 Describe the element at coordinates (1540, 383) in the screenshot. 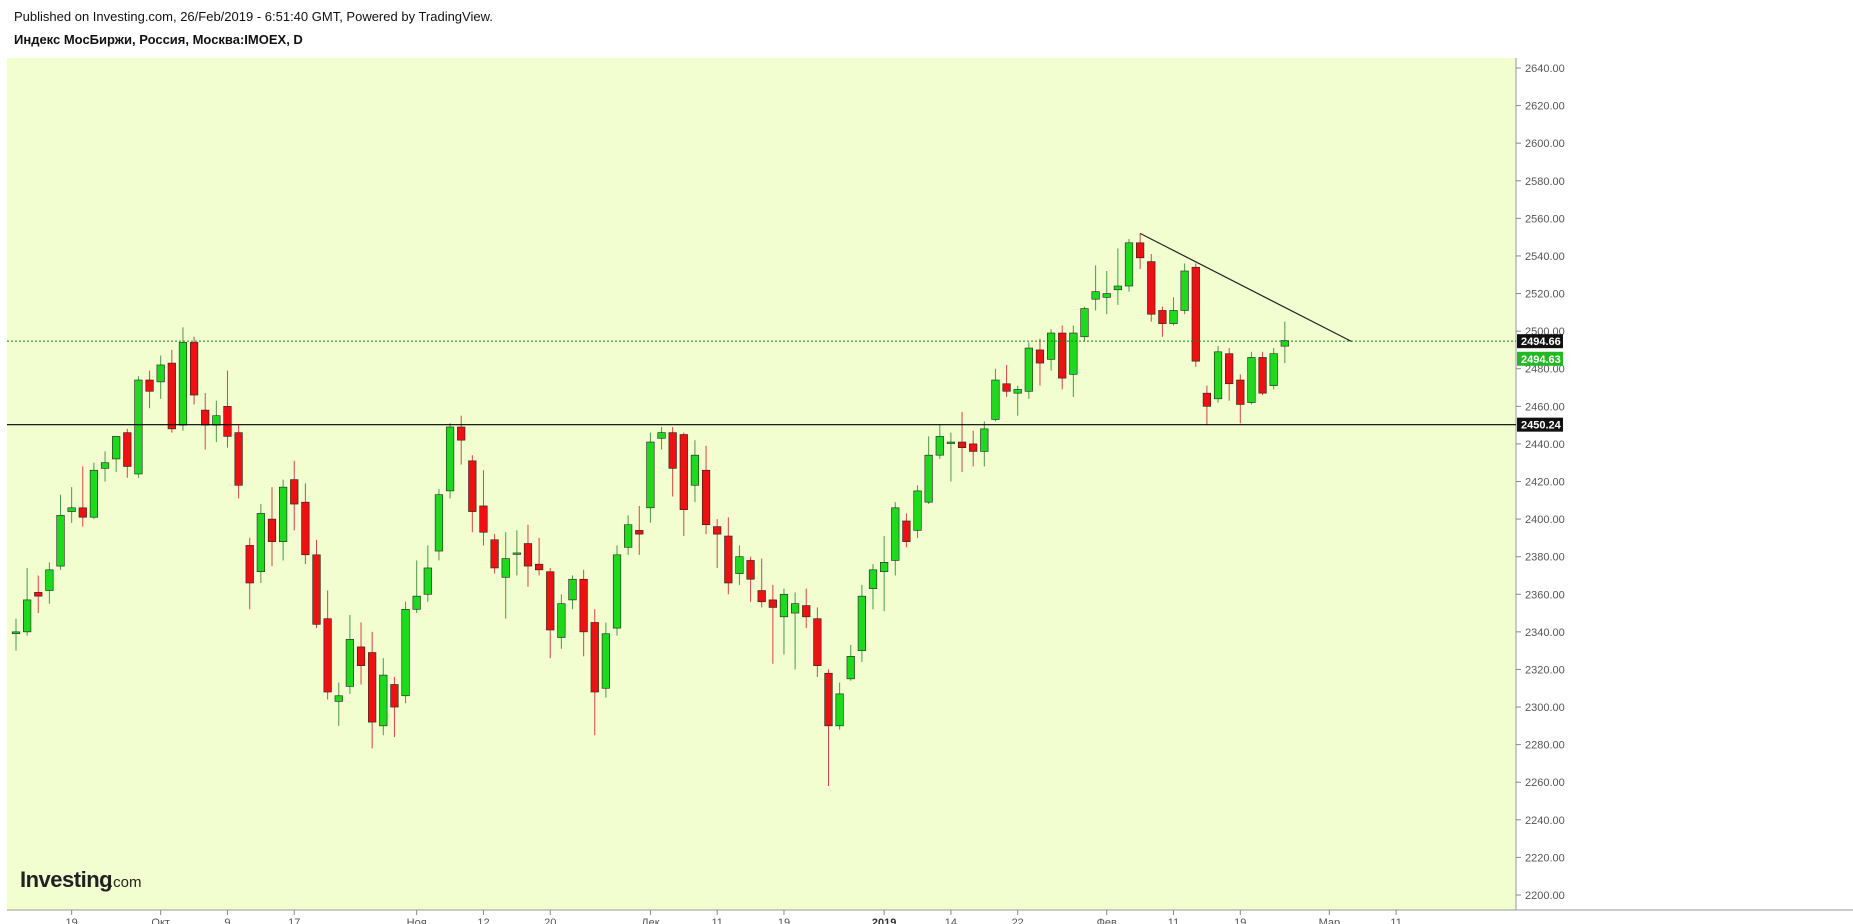

I see `price-tags: 2494.66 2450.24 2494.63` at that location.